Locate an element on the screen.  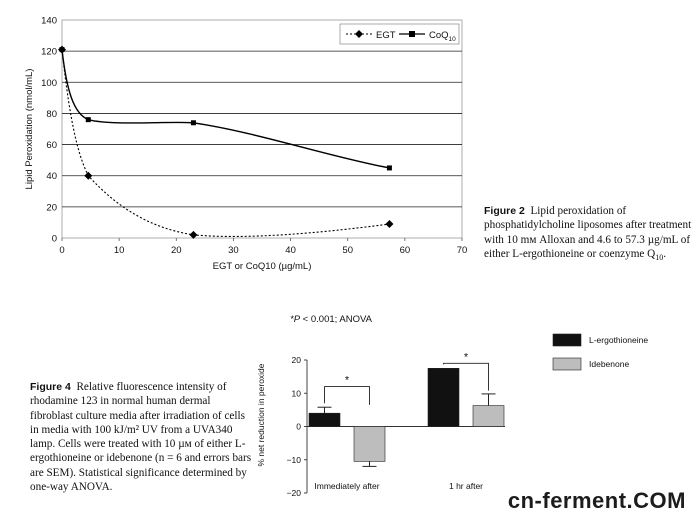
site-watermark: cn-ferment.COM is located at coordinates (596, 500).